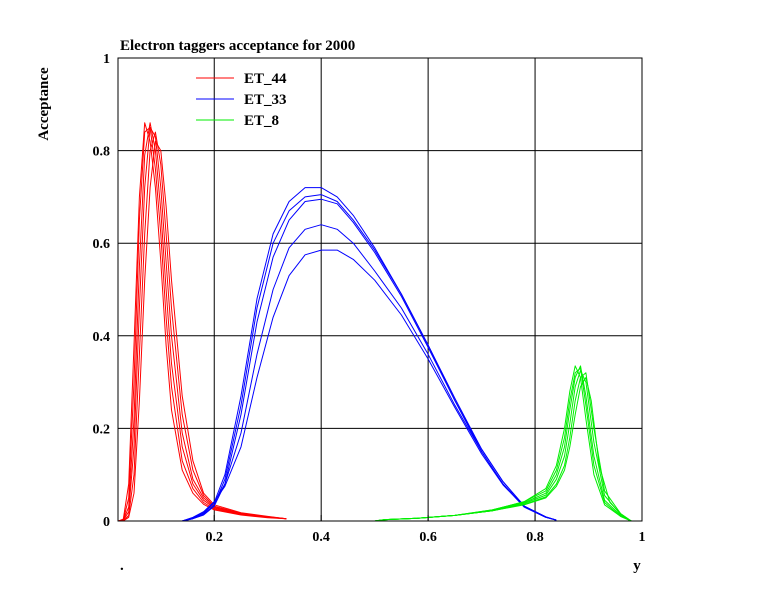 This screenshot has width=768, height=593. What do you see at coordinates (428, 537) in the screenshot?
I see `x-tick-label: 0.6` at bounding box center [428, 537].